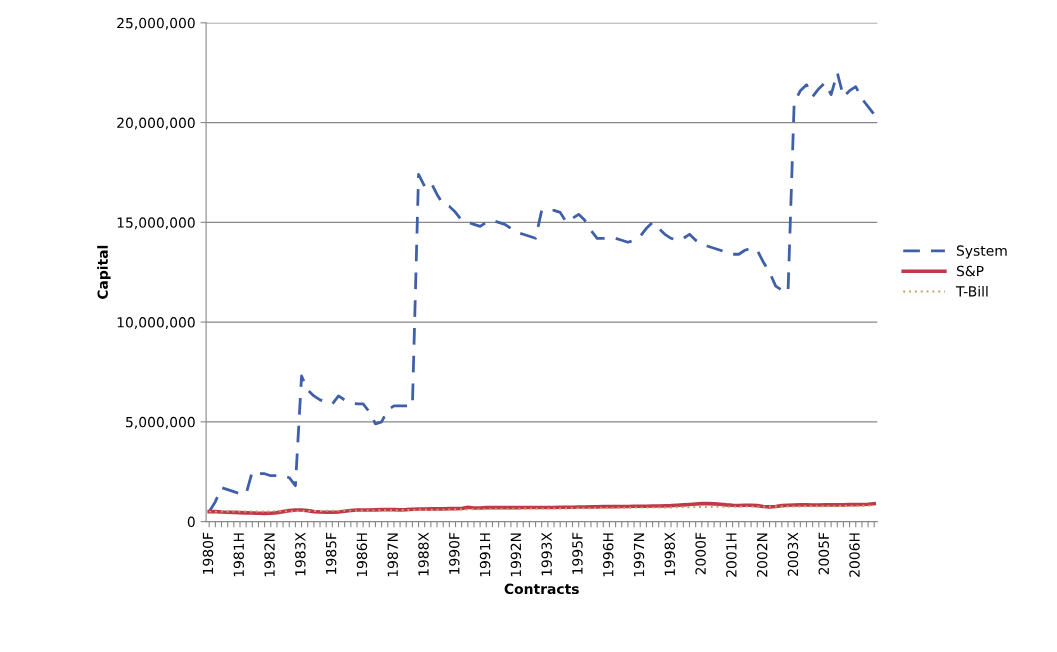 The width and height of the screenshot is (1057, 652). I want to click on x-tick-label: 1993X, so click(546, 554).